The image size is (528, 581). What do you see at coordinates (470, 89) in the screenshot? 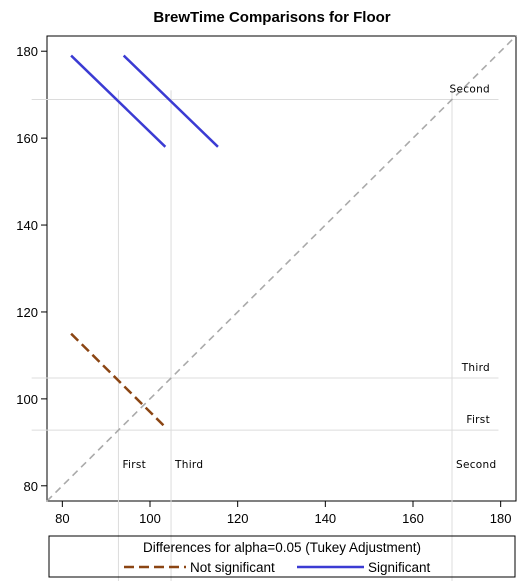
I see `y-level-label-second: Second` at bounding box center [470, 89].